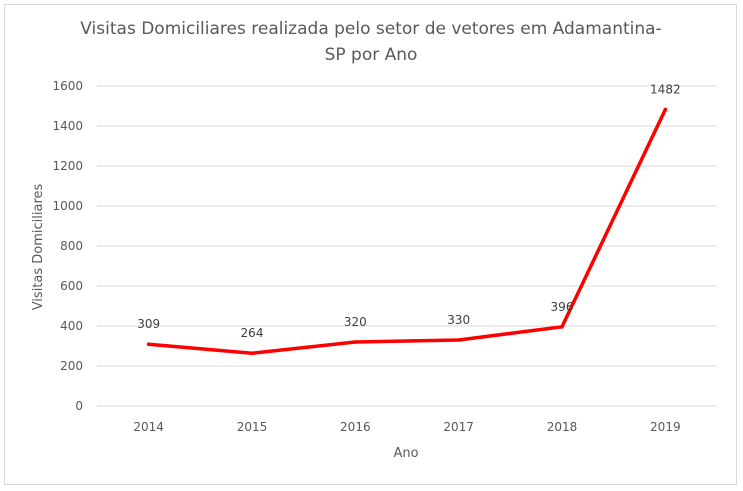 This screenshot has height=491, width=743. I want to click on y-tick-label: 1200, so click(67, 166).